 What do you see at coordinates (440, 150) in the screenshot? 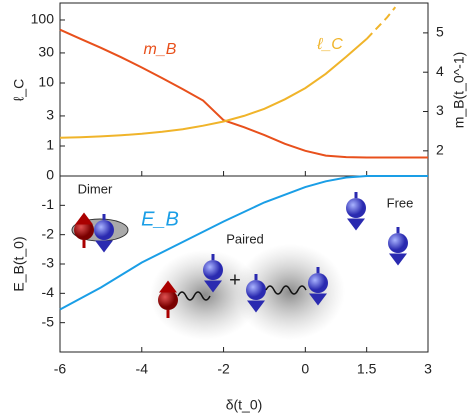
I see `y2-tick-label: 2` at bounding box center [440, 150].